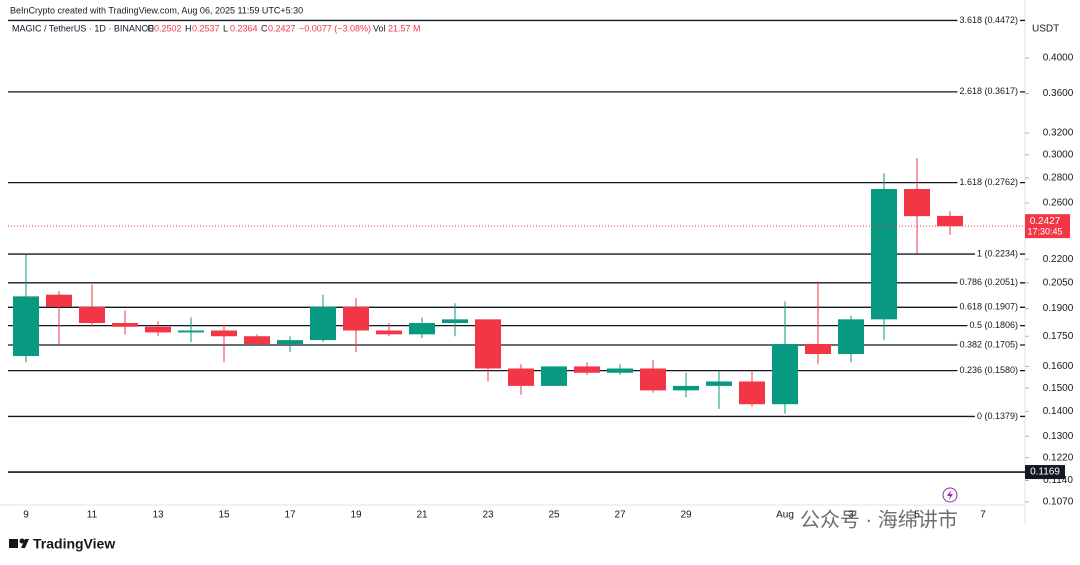 The width and height of the screenshot is (1080, 565). I want to click on last-price-bg, so click(1047, 226).